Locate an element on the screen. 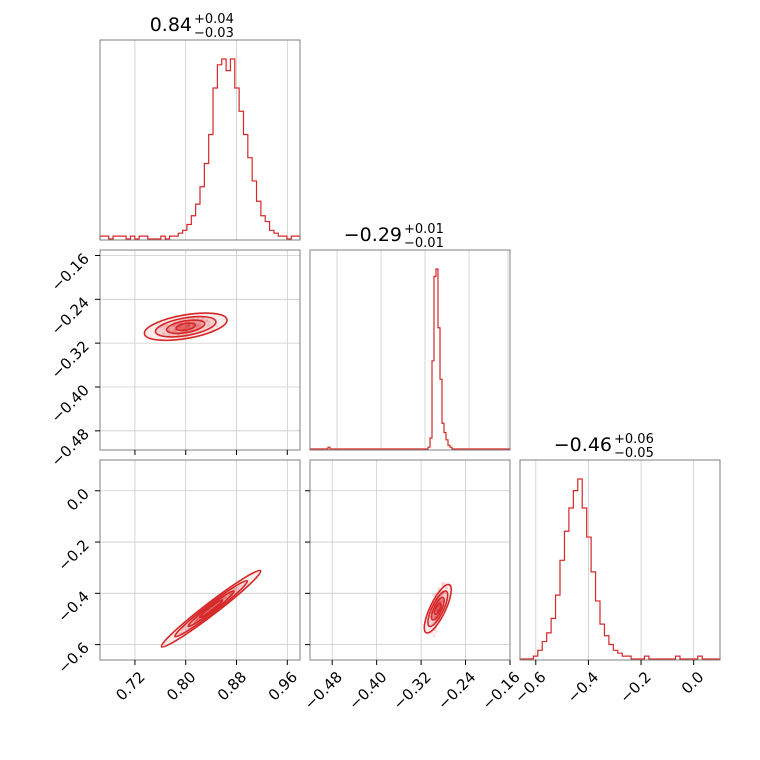  panel-title-plus: +0.01 is located at coordinates (424, 229).